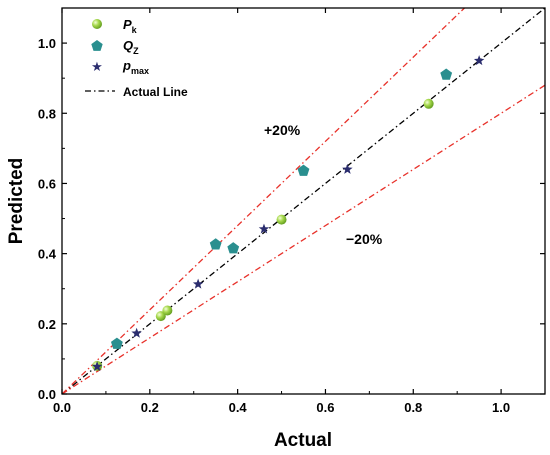 This screenshot has width=550, height=455. I want to click on legend-item-qz: QZ, so click(115, 47).